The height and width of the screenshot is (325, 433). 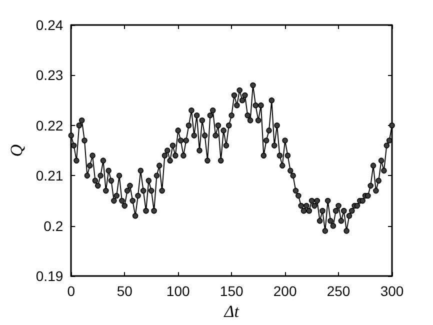 What do you see at coordinates (50, 176) in the screenshot?
I see `y-tick-label: 0.21` at bounding box center [50, 176].